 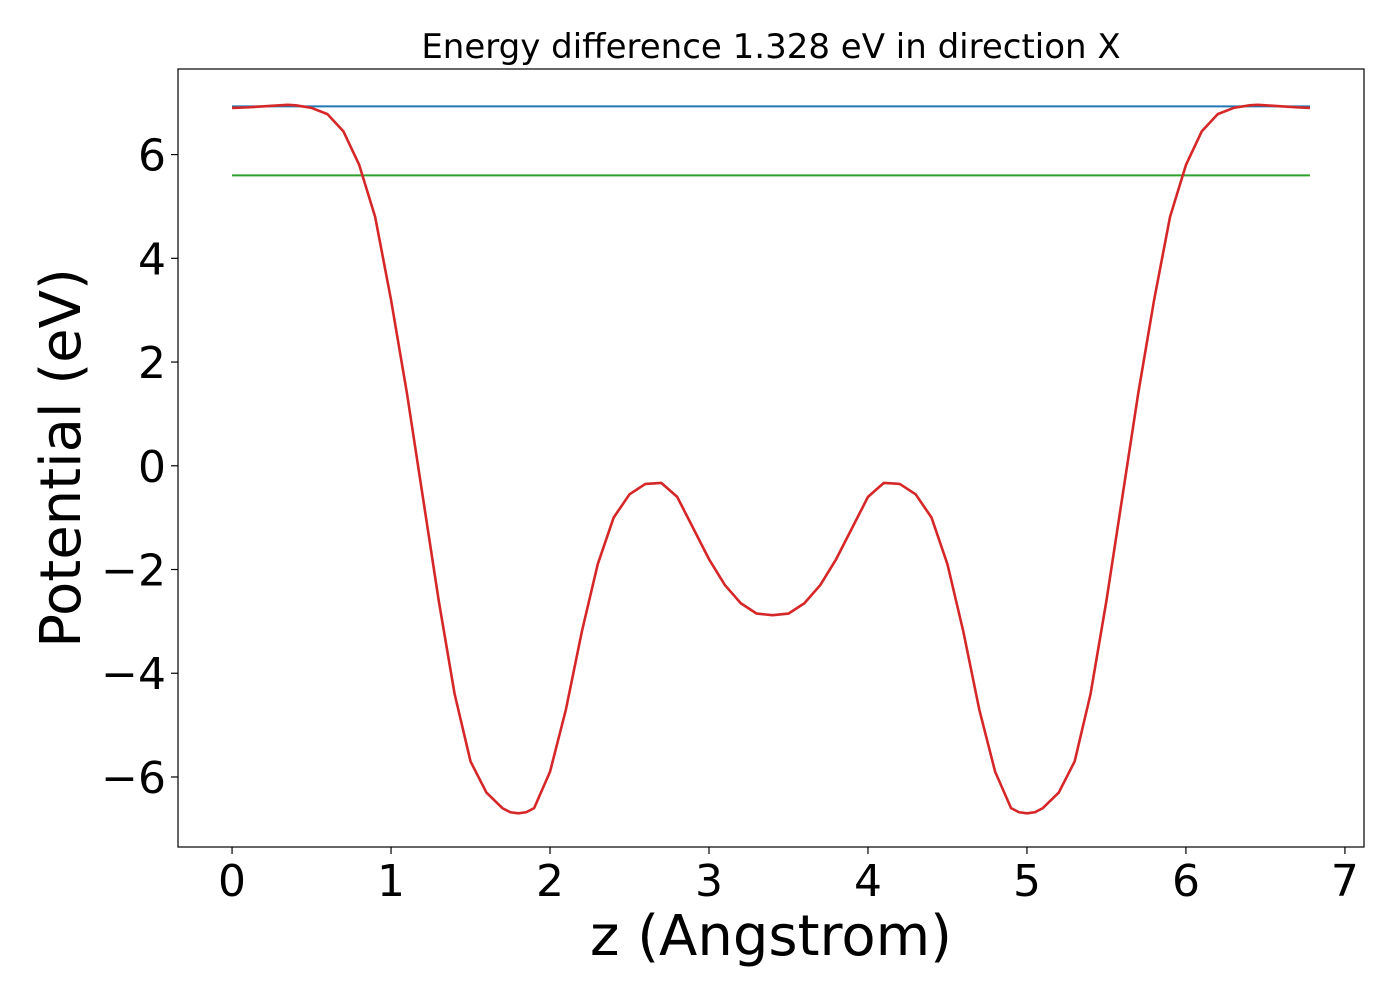 What do you see at coordinates (232, 881) in the screenshot?
I see `x-tick-label: 0` at bounding box center [232, 881].